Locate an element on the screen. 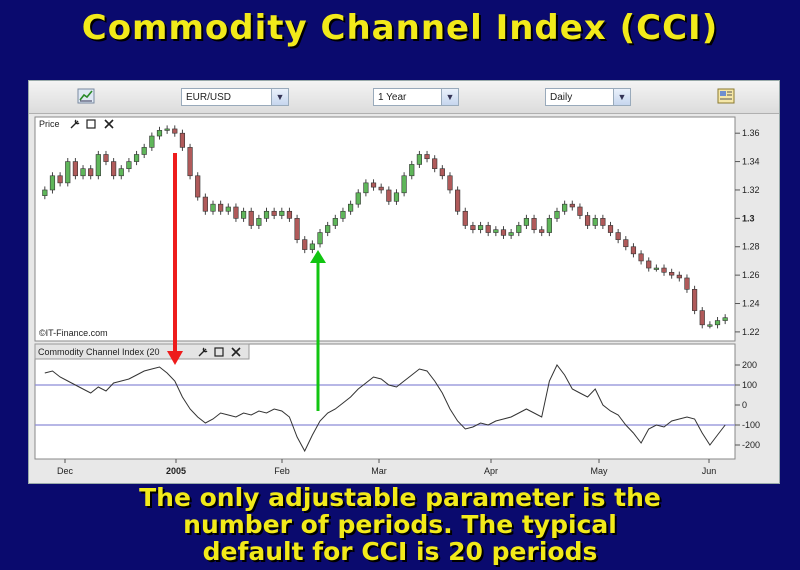 Image resolution: width=800 pixels, height=570 pixels. cci-y-tick-label: -200 is located at coordinates (751, 445).